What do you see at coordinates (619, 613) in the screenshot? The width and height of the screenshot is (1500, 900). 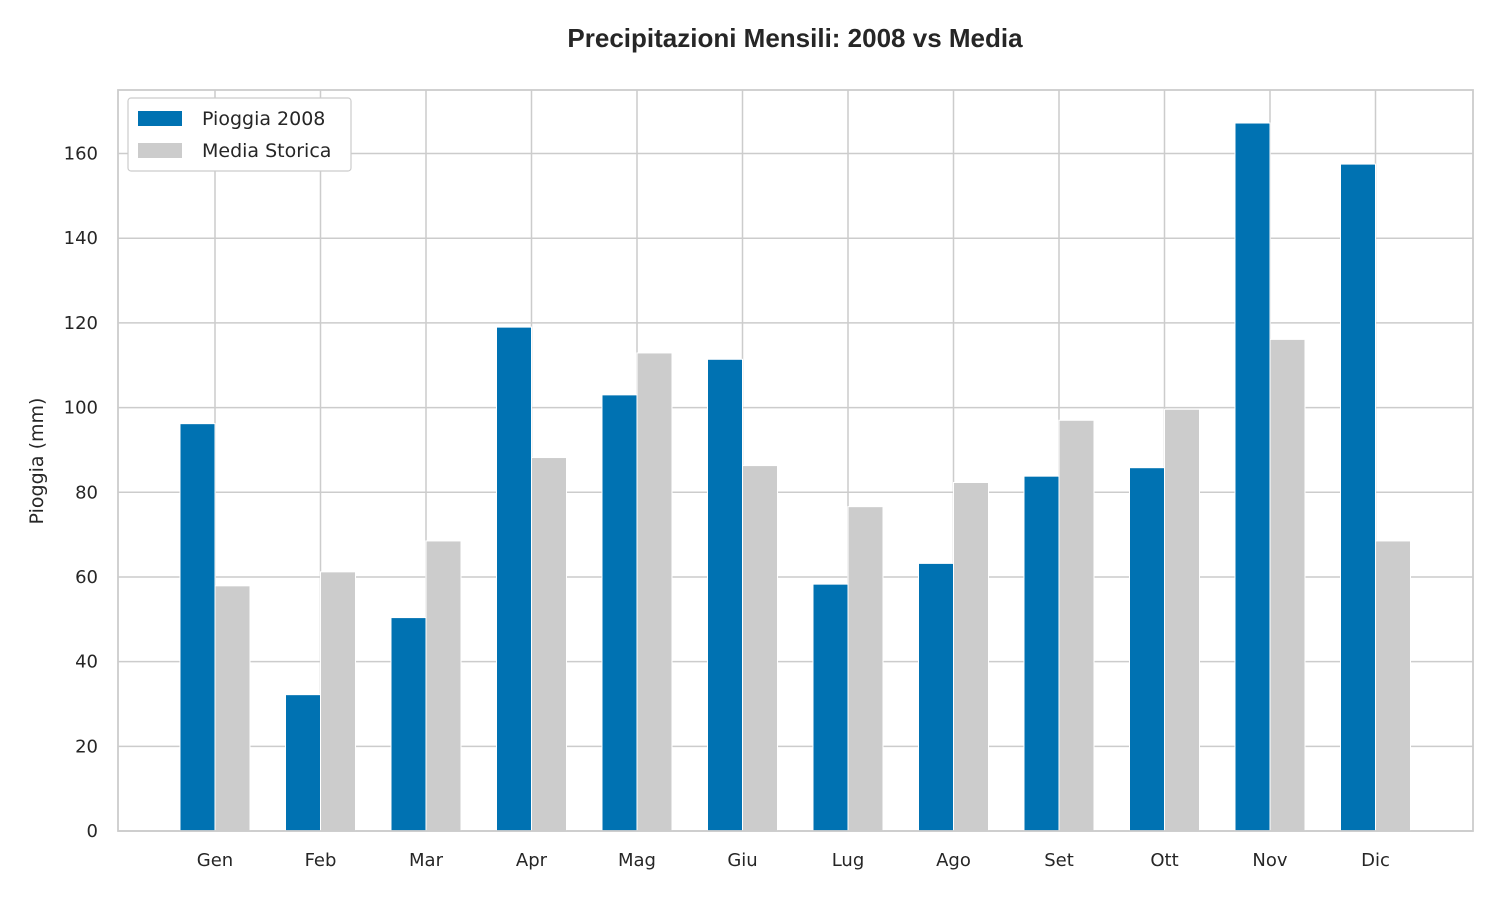 I see `bar-pioggia-2008-mag` at bounding box center [619, 613].